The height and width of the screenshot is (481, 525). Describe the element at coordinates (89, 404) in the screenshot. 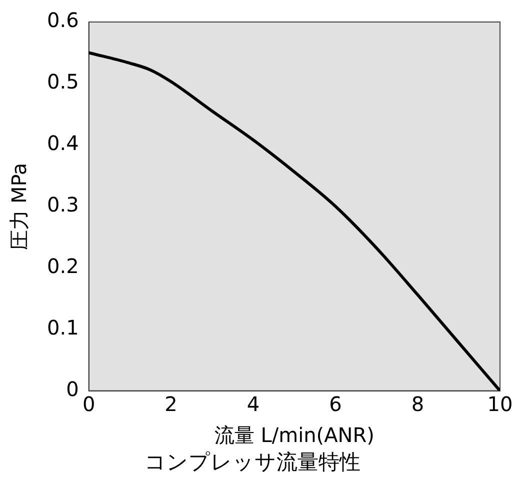

I see `x-tick-label: 0` at that location.